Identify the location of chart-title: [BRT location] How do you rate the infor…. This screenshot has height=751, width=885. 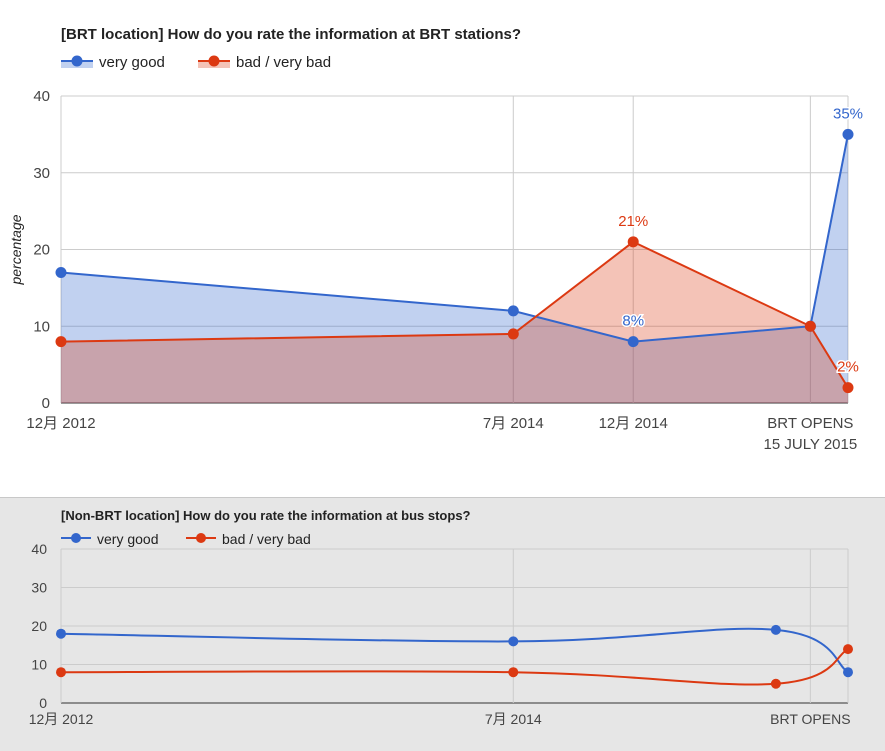
(291, 34).